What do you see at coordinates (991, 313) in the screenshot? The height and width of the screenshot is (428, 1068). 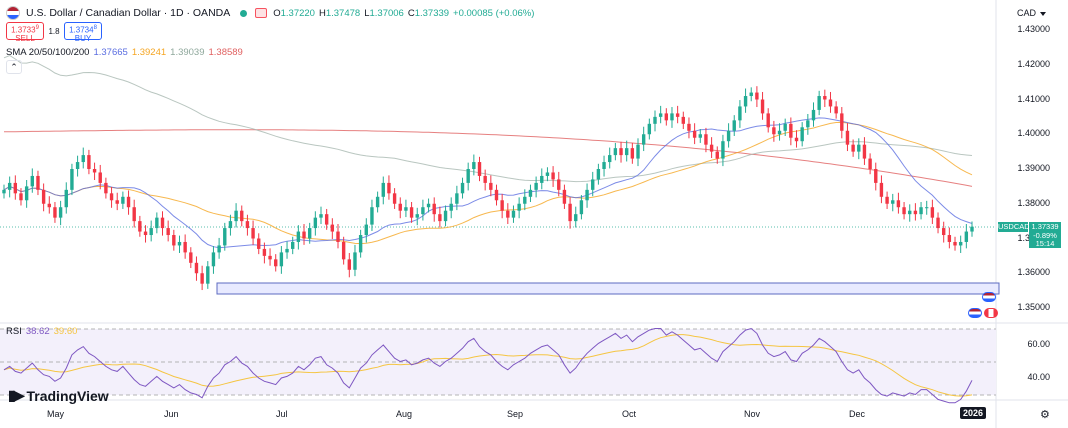 I see `ca-event-icon` at bounding box center [991, 313].